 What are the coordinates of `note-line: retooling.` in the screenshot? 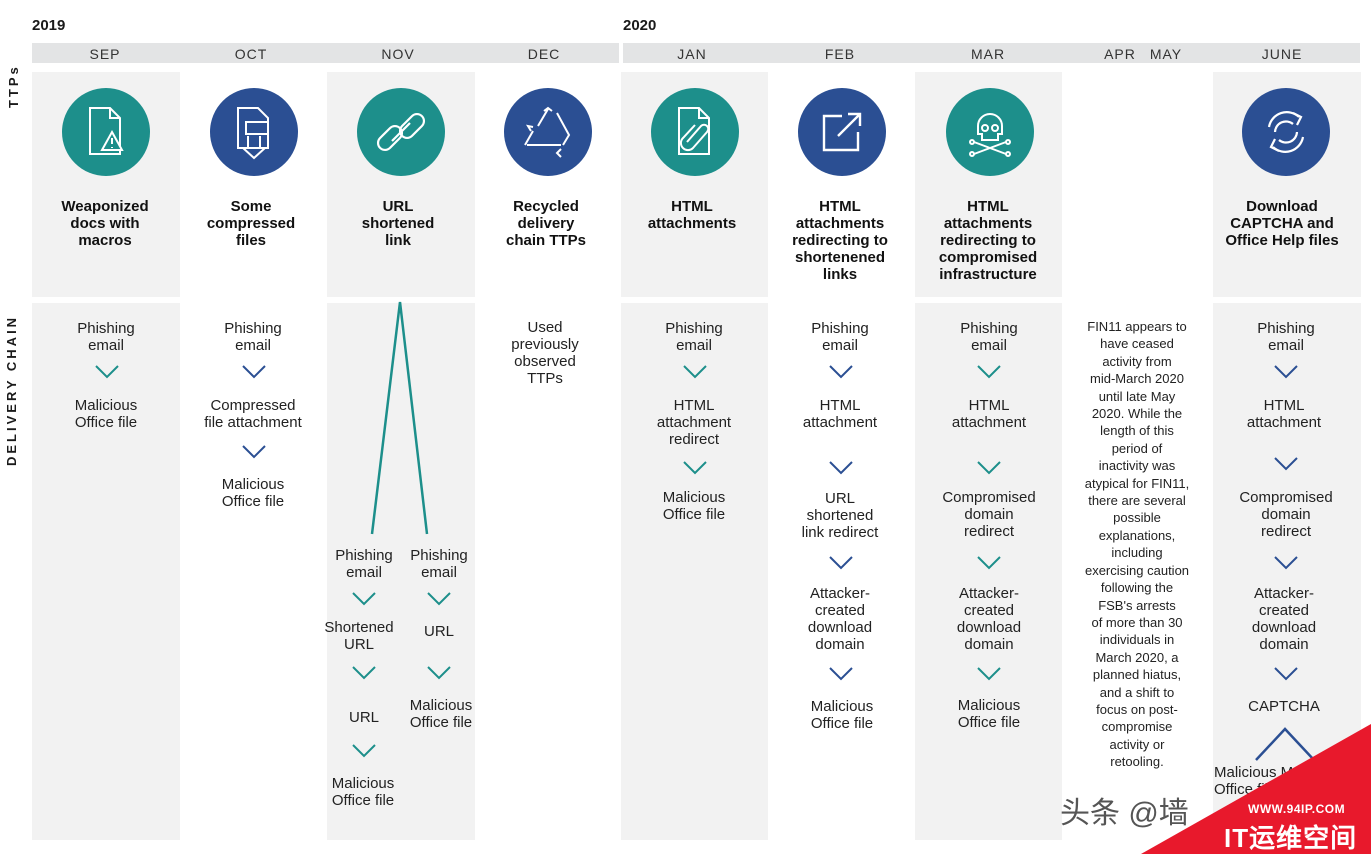 It's located at (1137, 762).